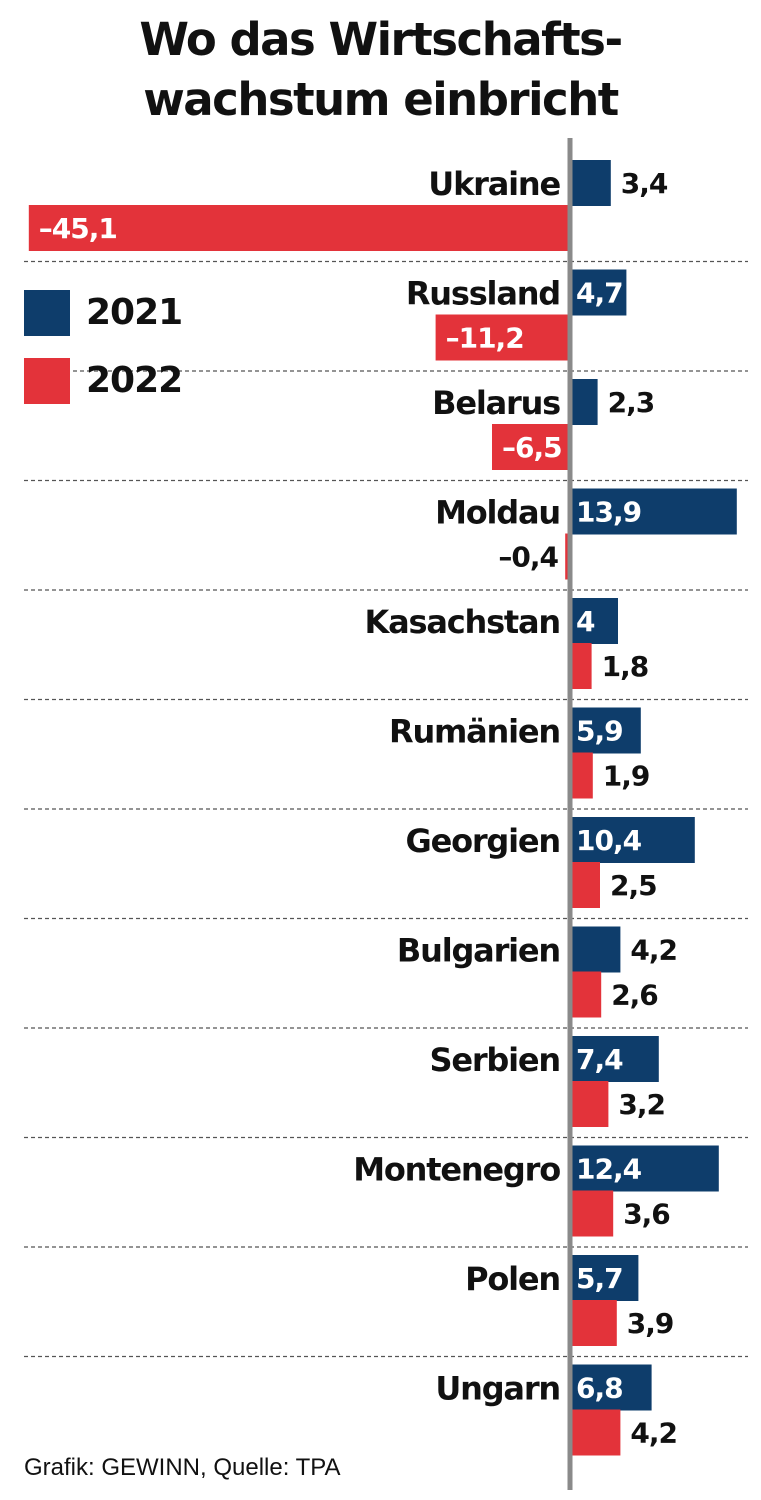  Describe the element at coordinates (478, 951) in the screenshot. I see `category-label-bulgarien: Bulgarien` at that location.